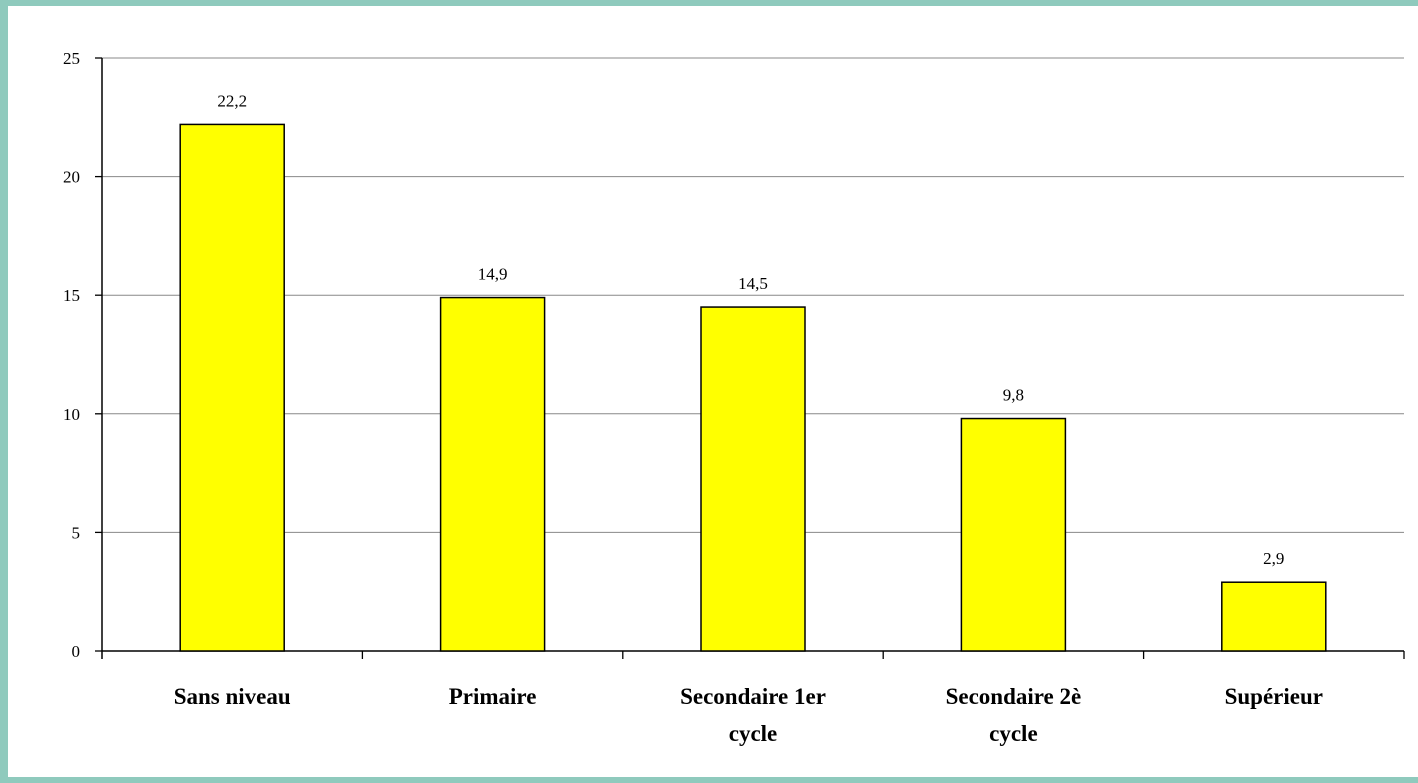 The image size is (1418, 783). Describe the element at coordinates (753, 715) in the screenshot. I see `category-label: Secondaire 1er cycle` at that location.